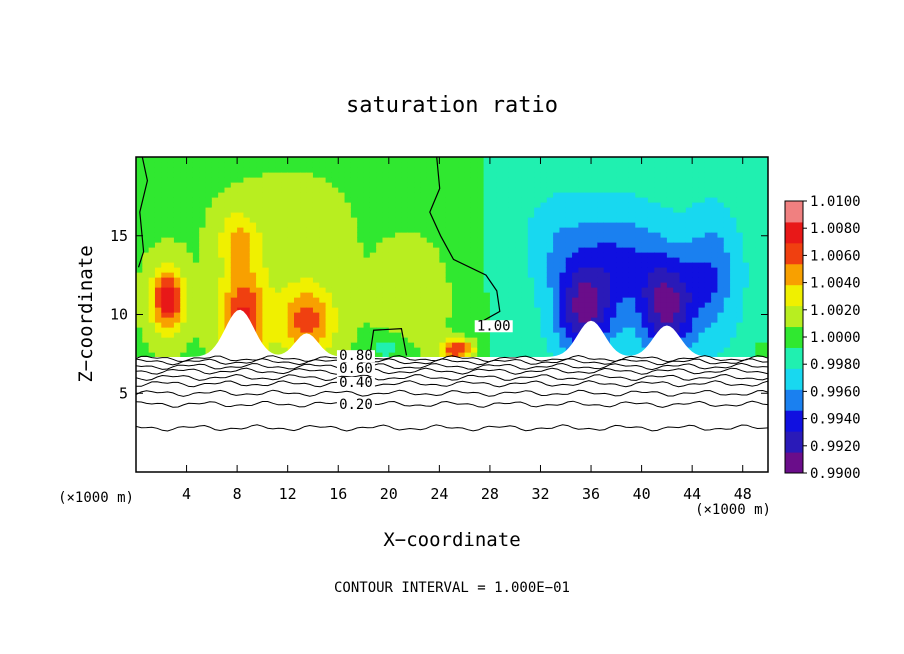  What do you see at coordinates (835, 202) in the screenshot?
I see `colorbar-tick-label: 1.0100` at bounding box center [835, 202].